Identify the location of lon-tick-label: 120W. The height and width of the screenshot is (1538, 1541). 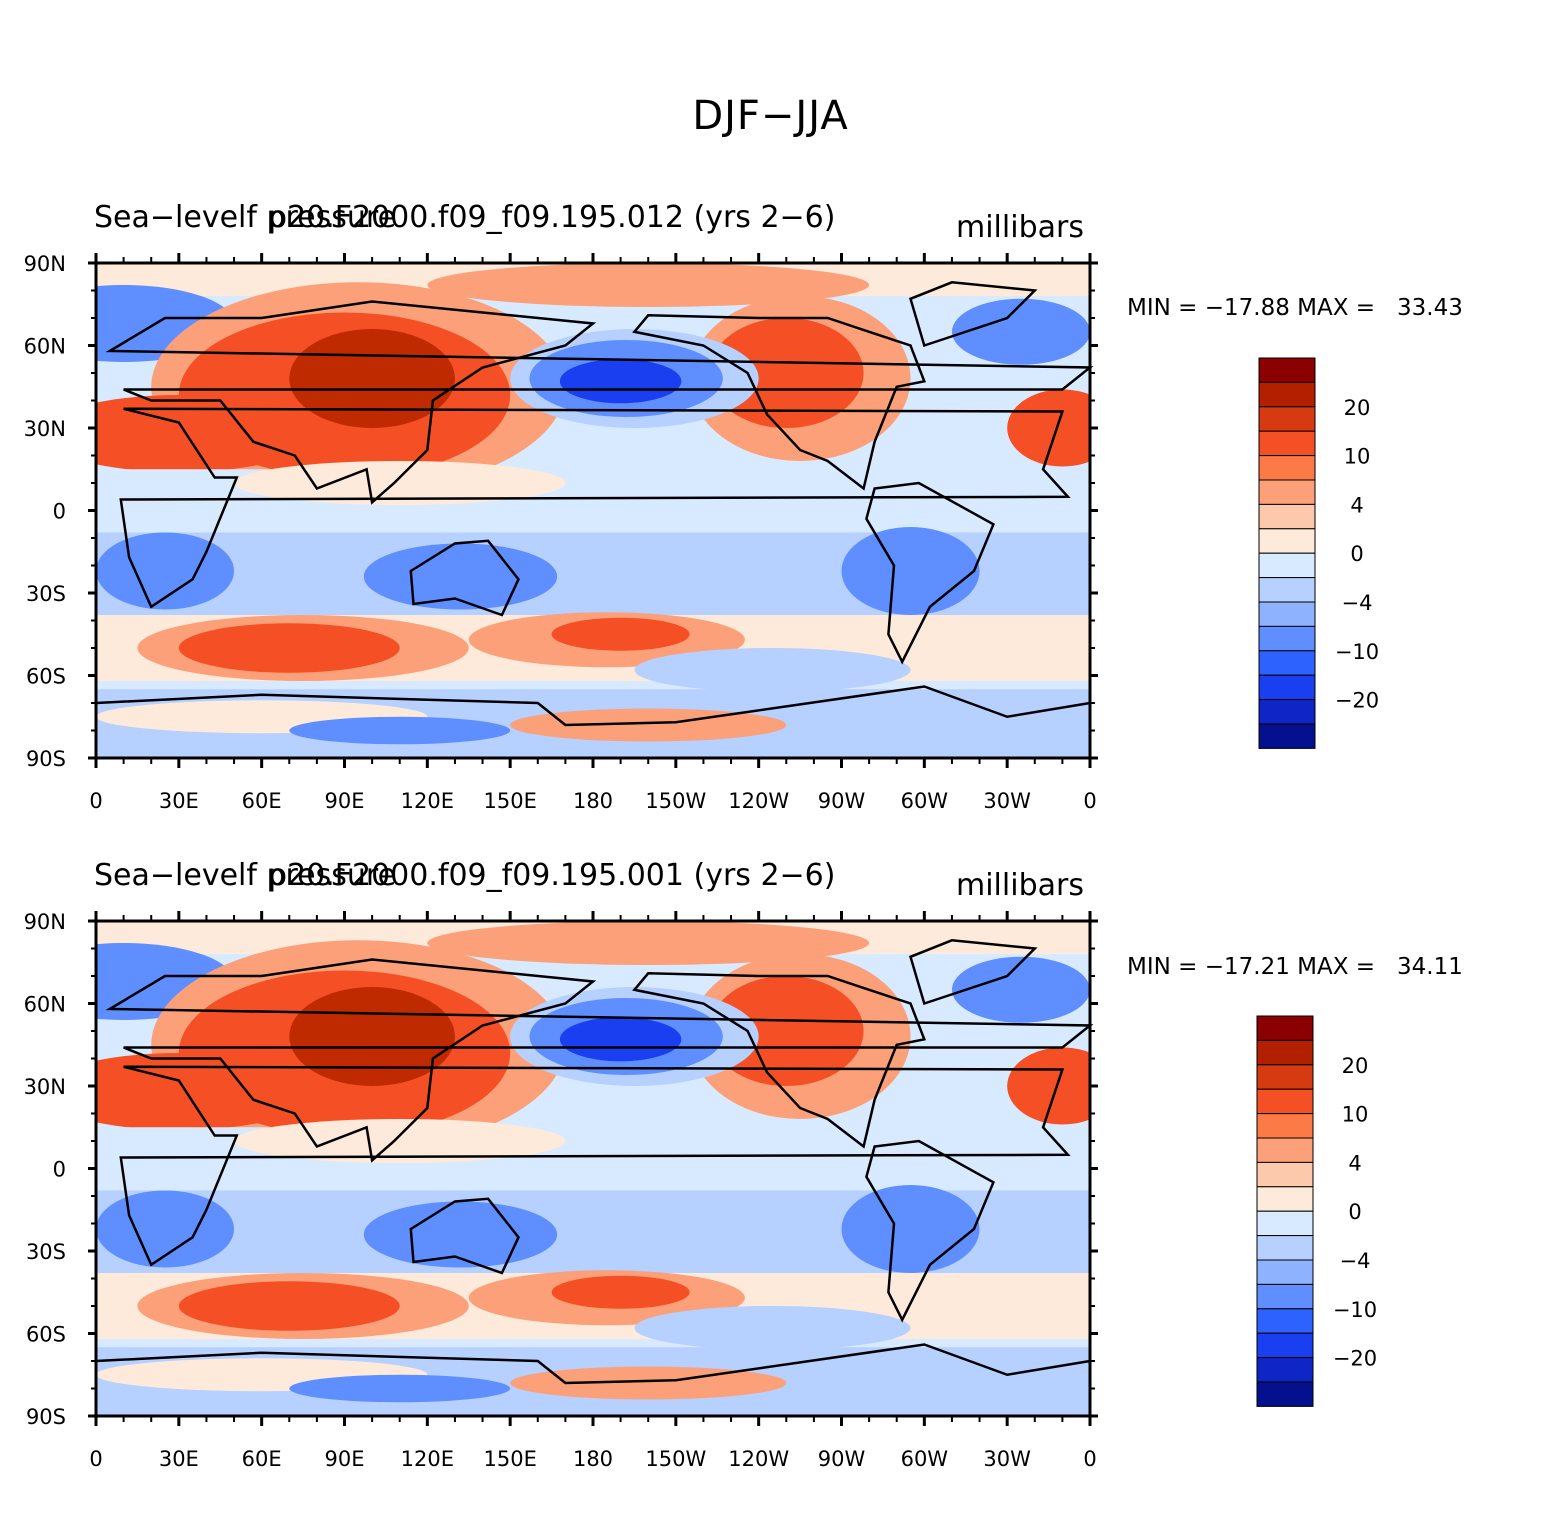
(758, 801).